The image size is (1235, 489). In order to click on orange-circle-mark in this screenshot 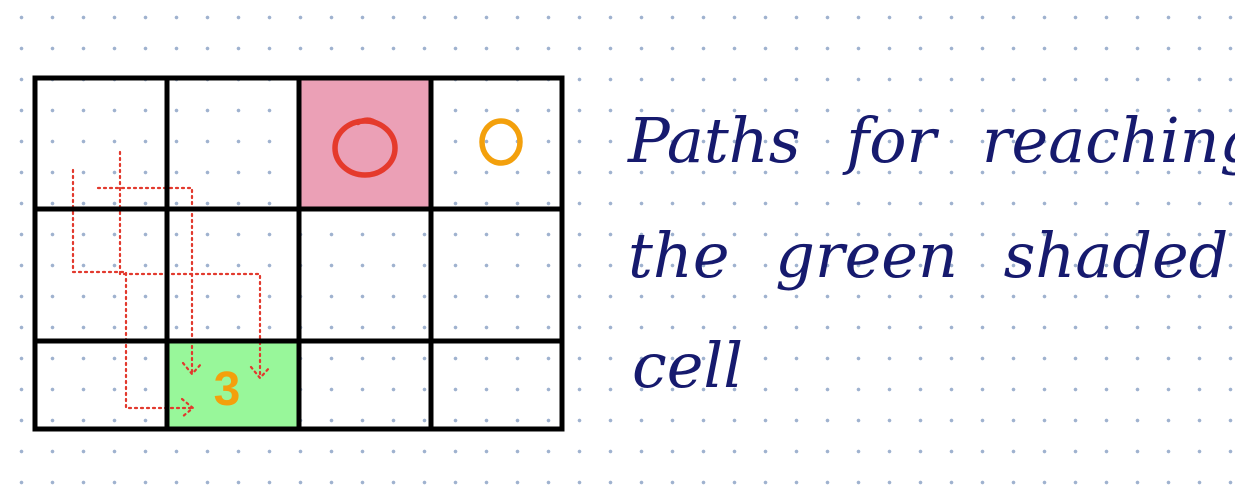, I will do `click(501, 142)`.